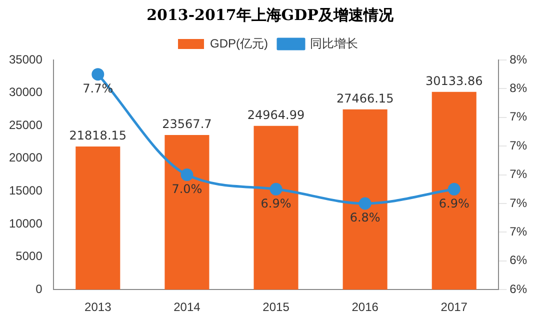 The image size is (540, 326). I want to click on data-label: 7.0%, so click(187, 189).